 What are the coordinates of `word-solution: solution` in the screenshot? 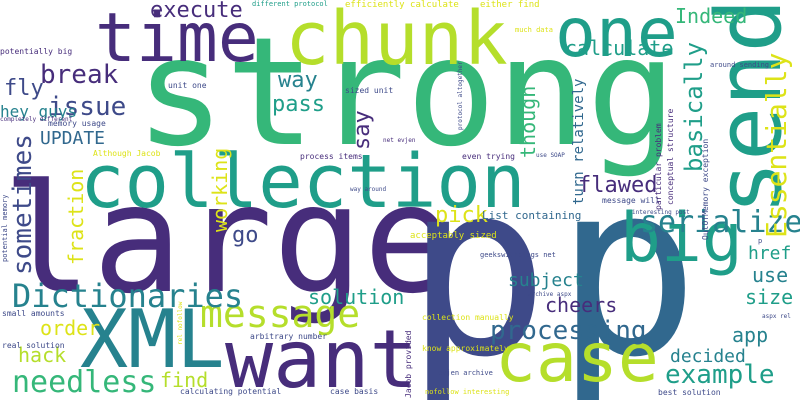 It's located at (356, 297).